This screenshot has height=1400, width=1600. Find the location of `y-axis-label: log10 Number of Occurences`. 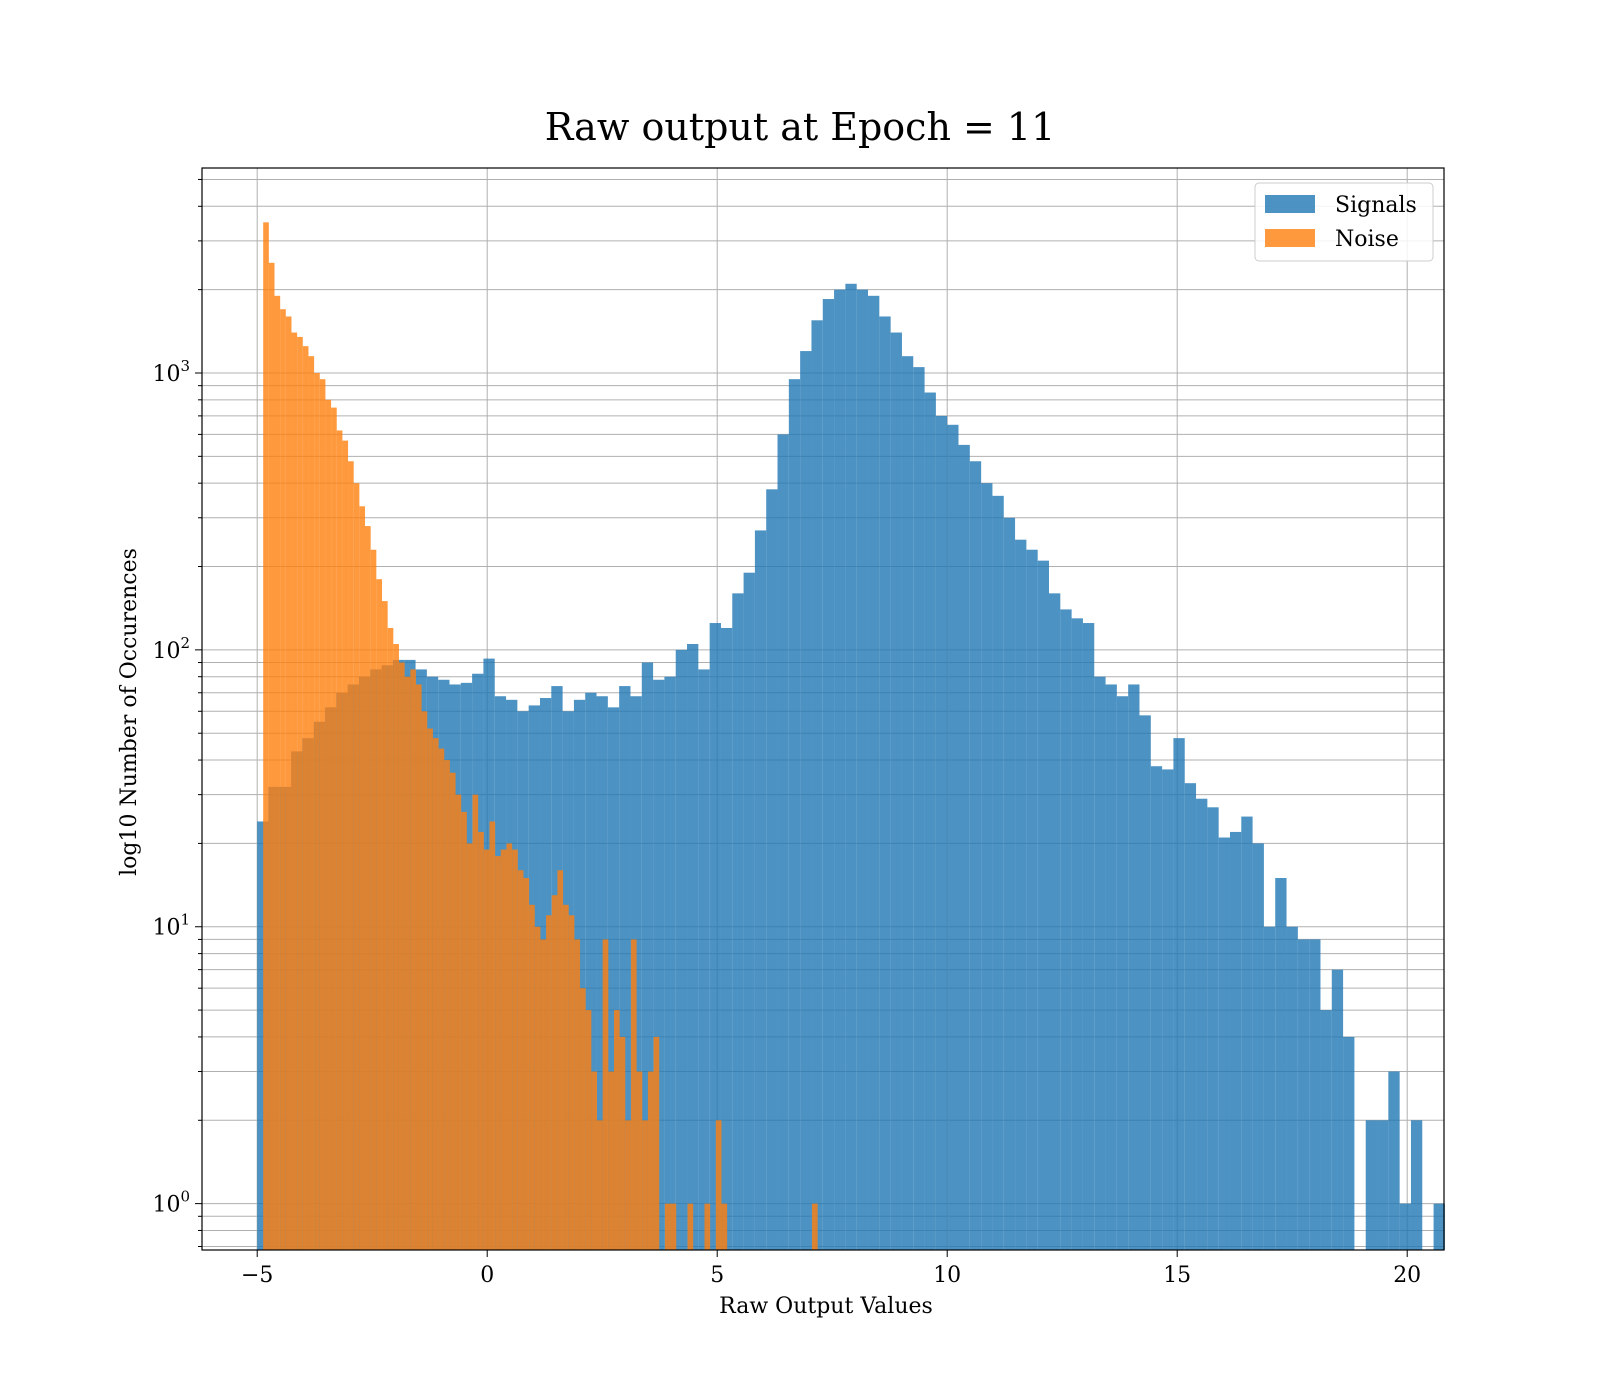

y-axis-label: log10 Number of Occurences is located at coordinates (129, 712).